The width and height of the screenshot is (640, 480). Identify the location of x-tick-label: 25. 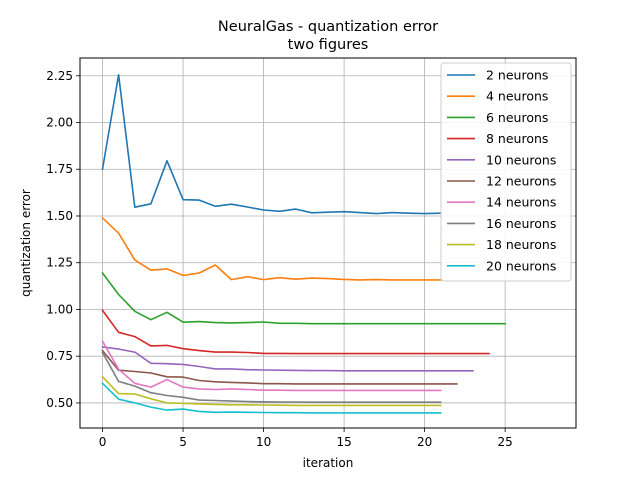
(505, 442).